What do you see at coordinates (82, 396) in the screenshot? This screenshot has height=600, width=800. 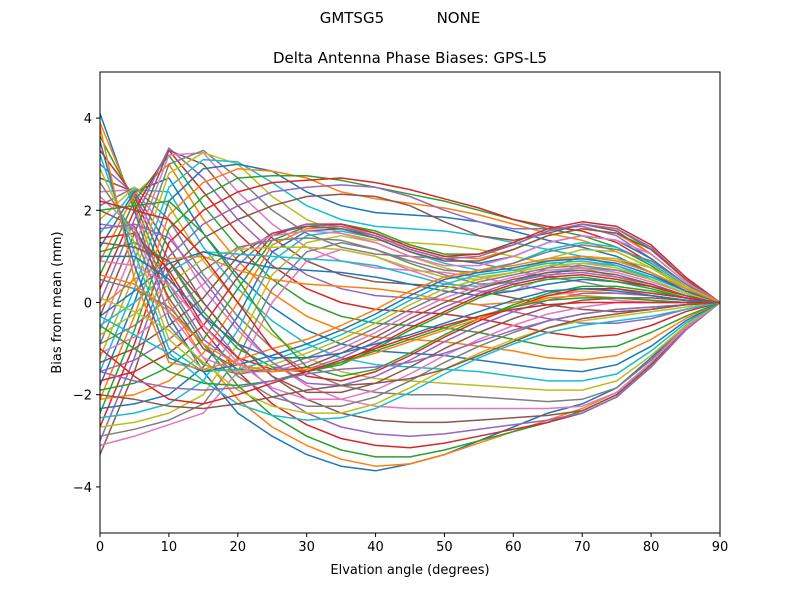 I see `y-tick-label: −2` at bounding box center [82, 396].